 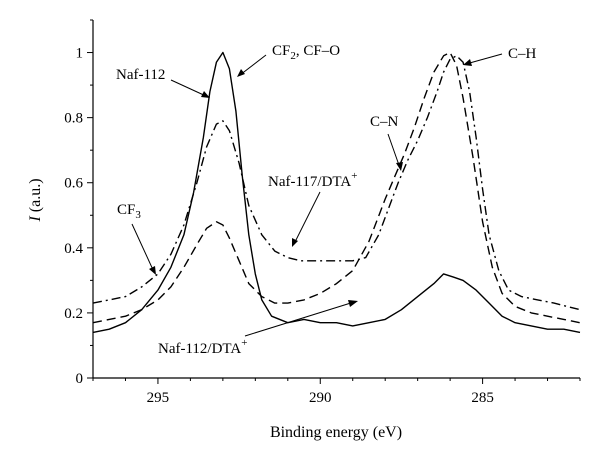 I want to click on annotation-cf3-sub: 3, so click(x=138, y=215).